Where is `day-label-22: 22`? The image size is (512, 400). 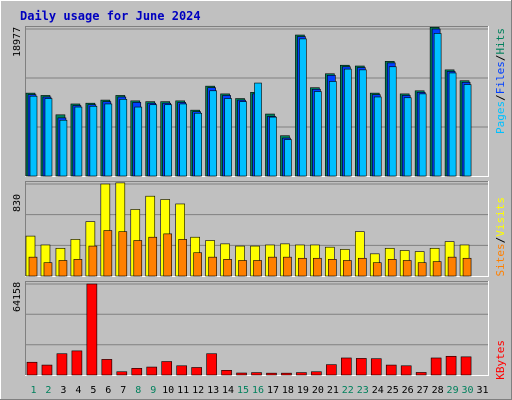
day-label-22: 22 is located at coordinates (348, 390).